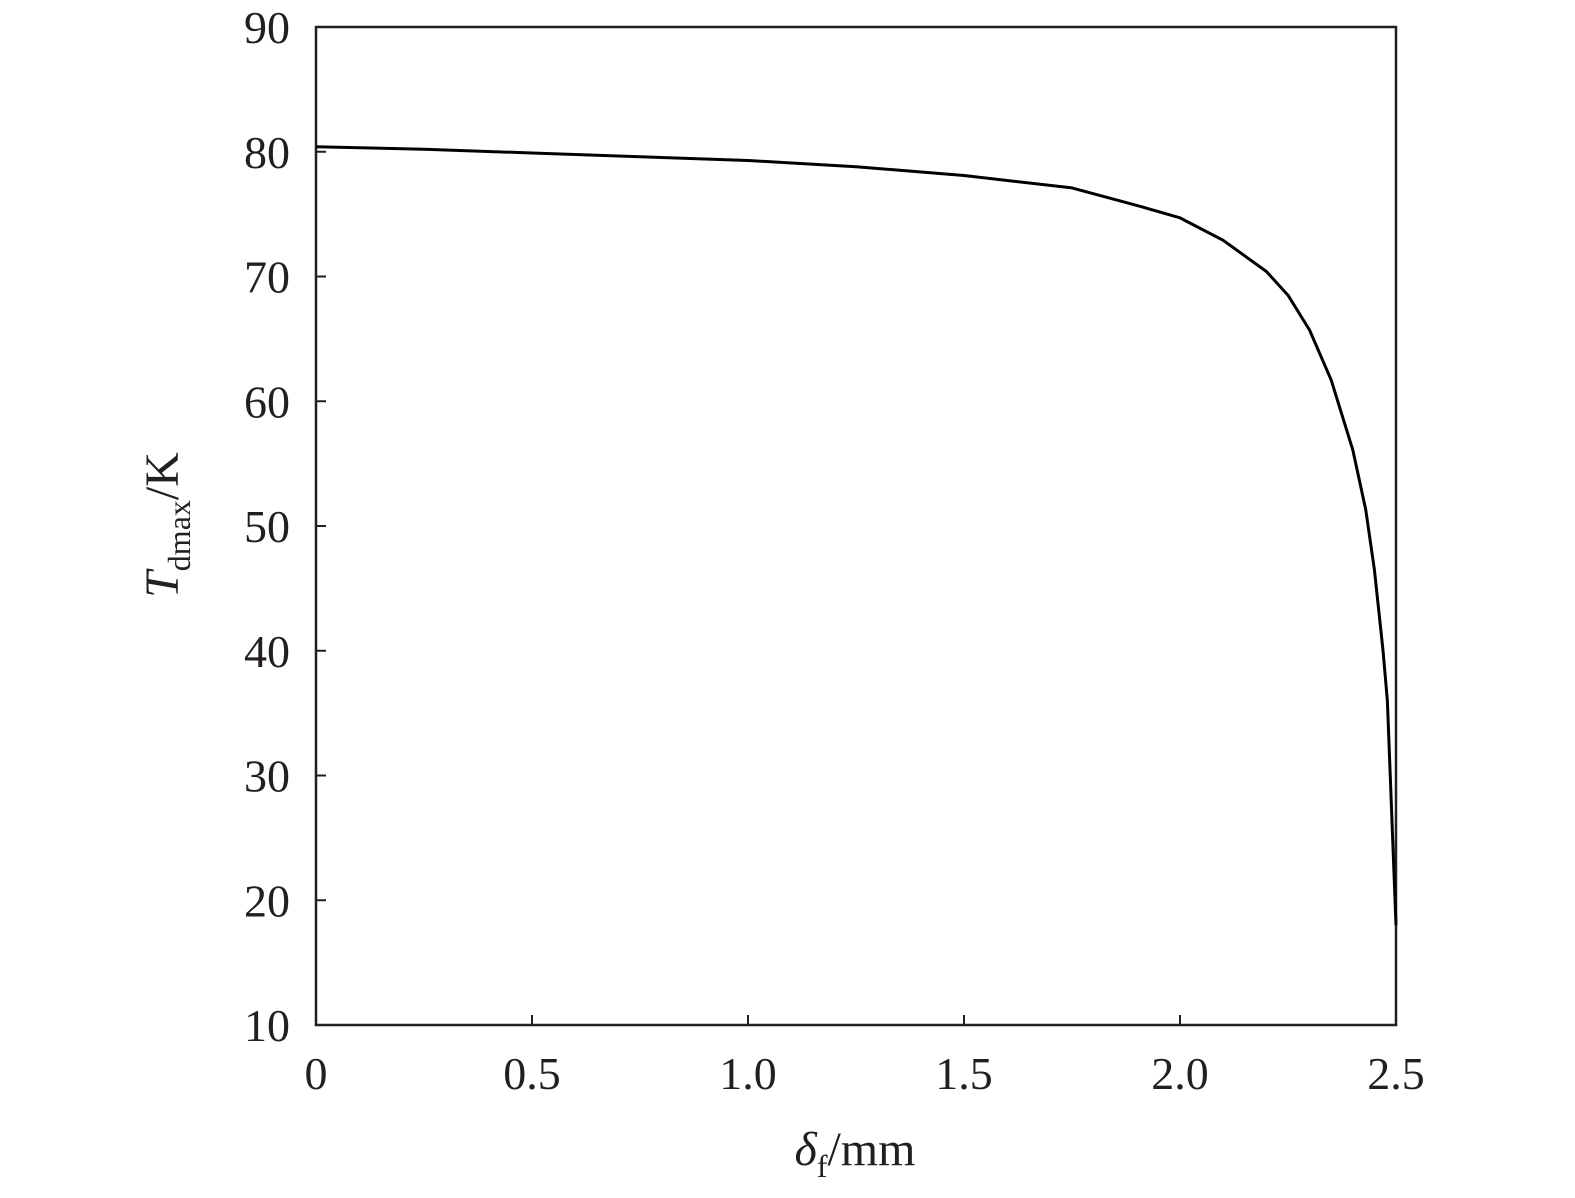 The image size is (1575, 1198). I want to click on y-tick-label: 10, so click(267, 1025).